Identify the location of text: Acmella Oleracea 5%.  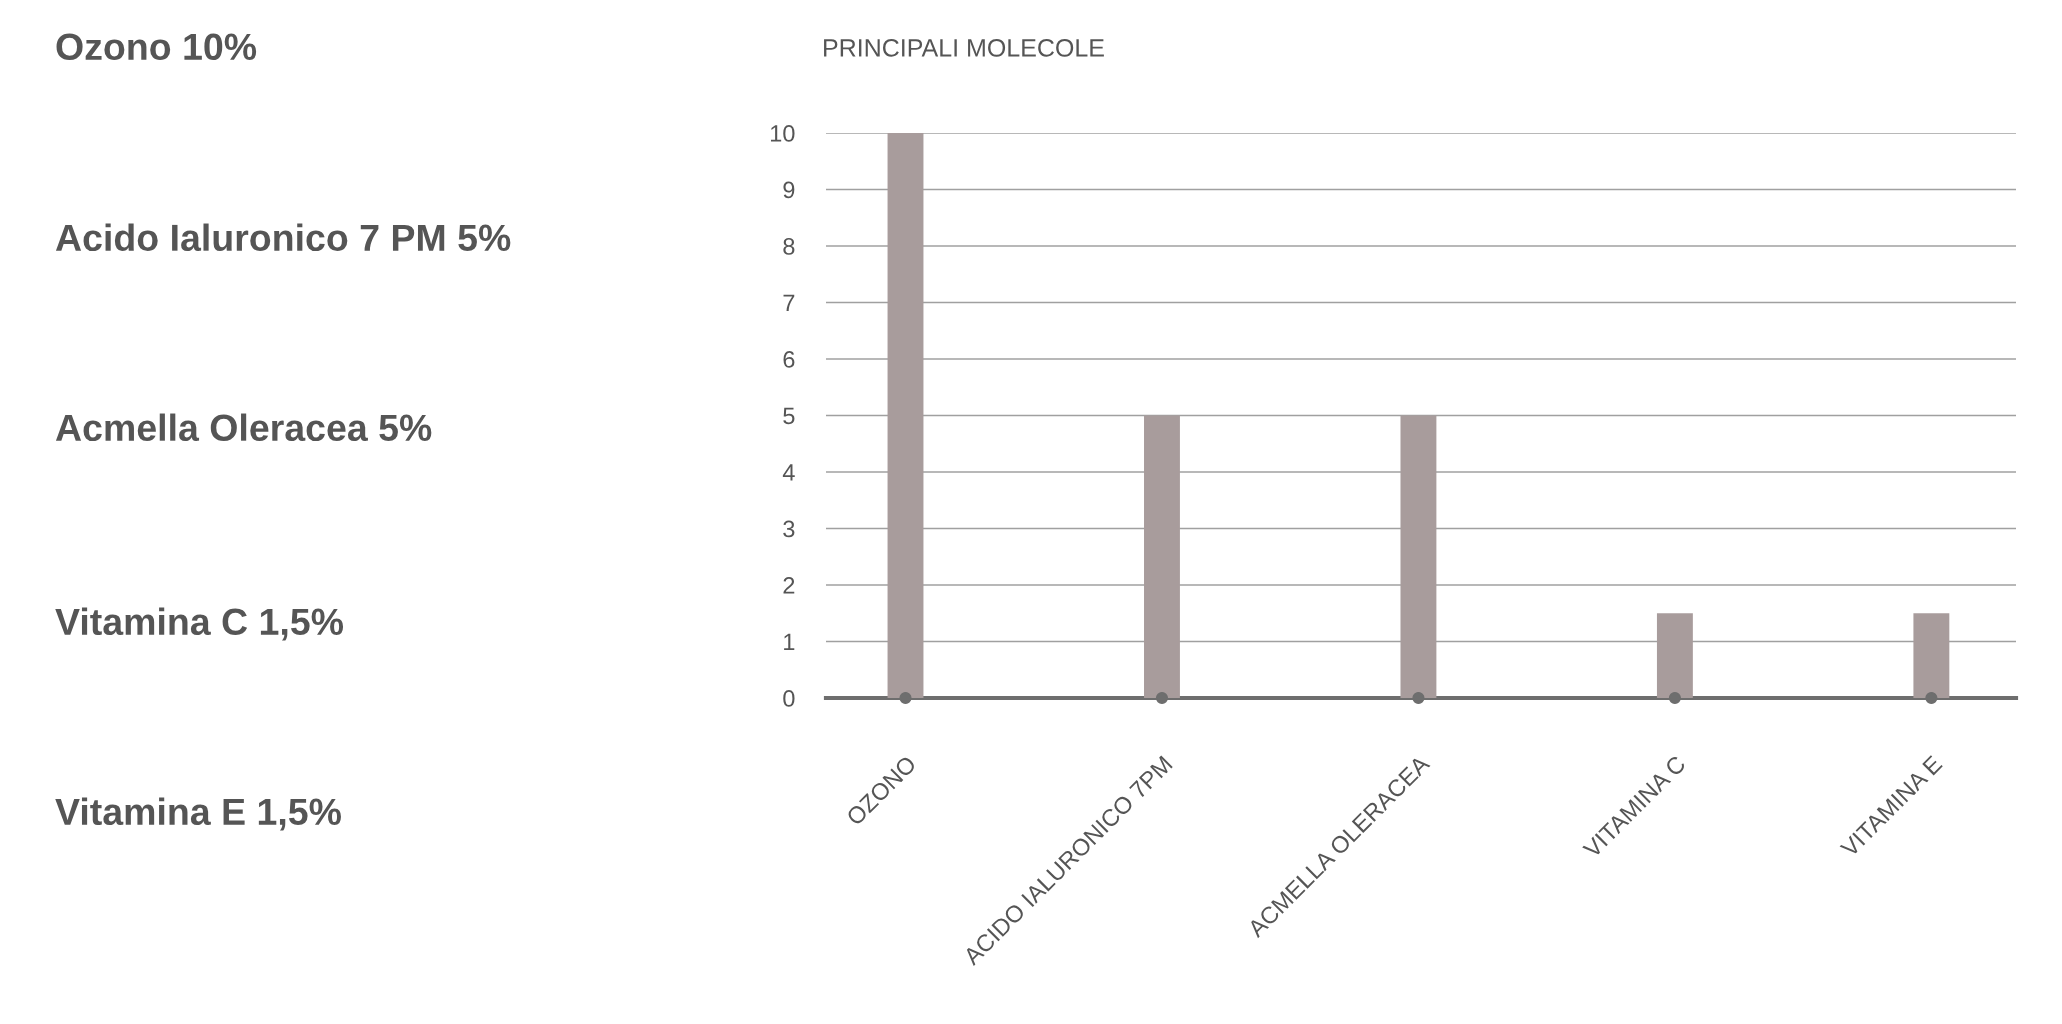
(243, 427).